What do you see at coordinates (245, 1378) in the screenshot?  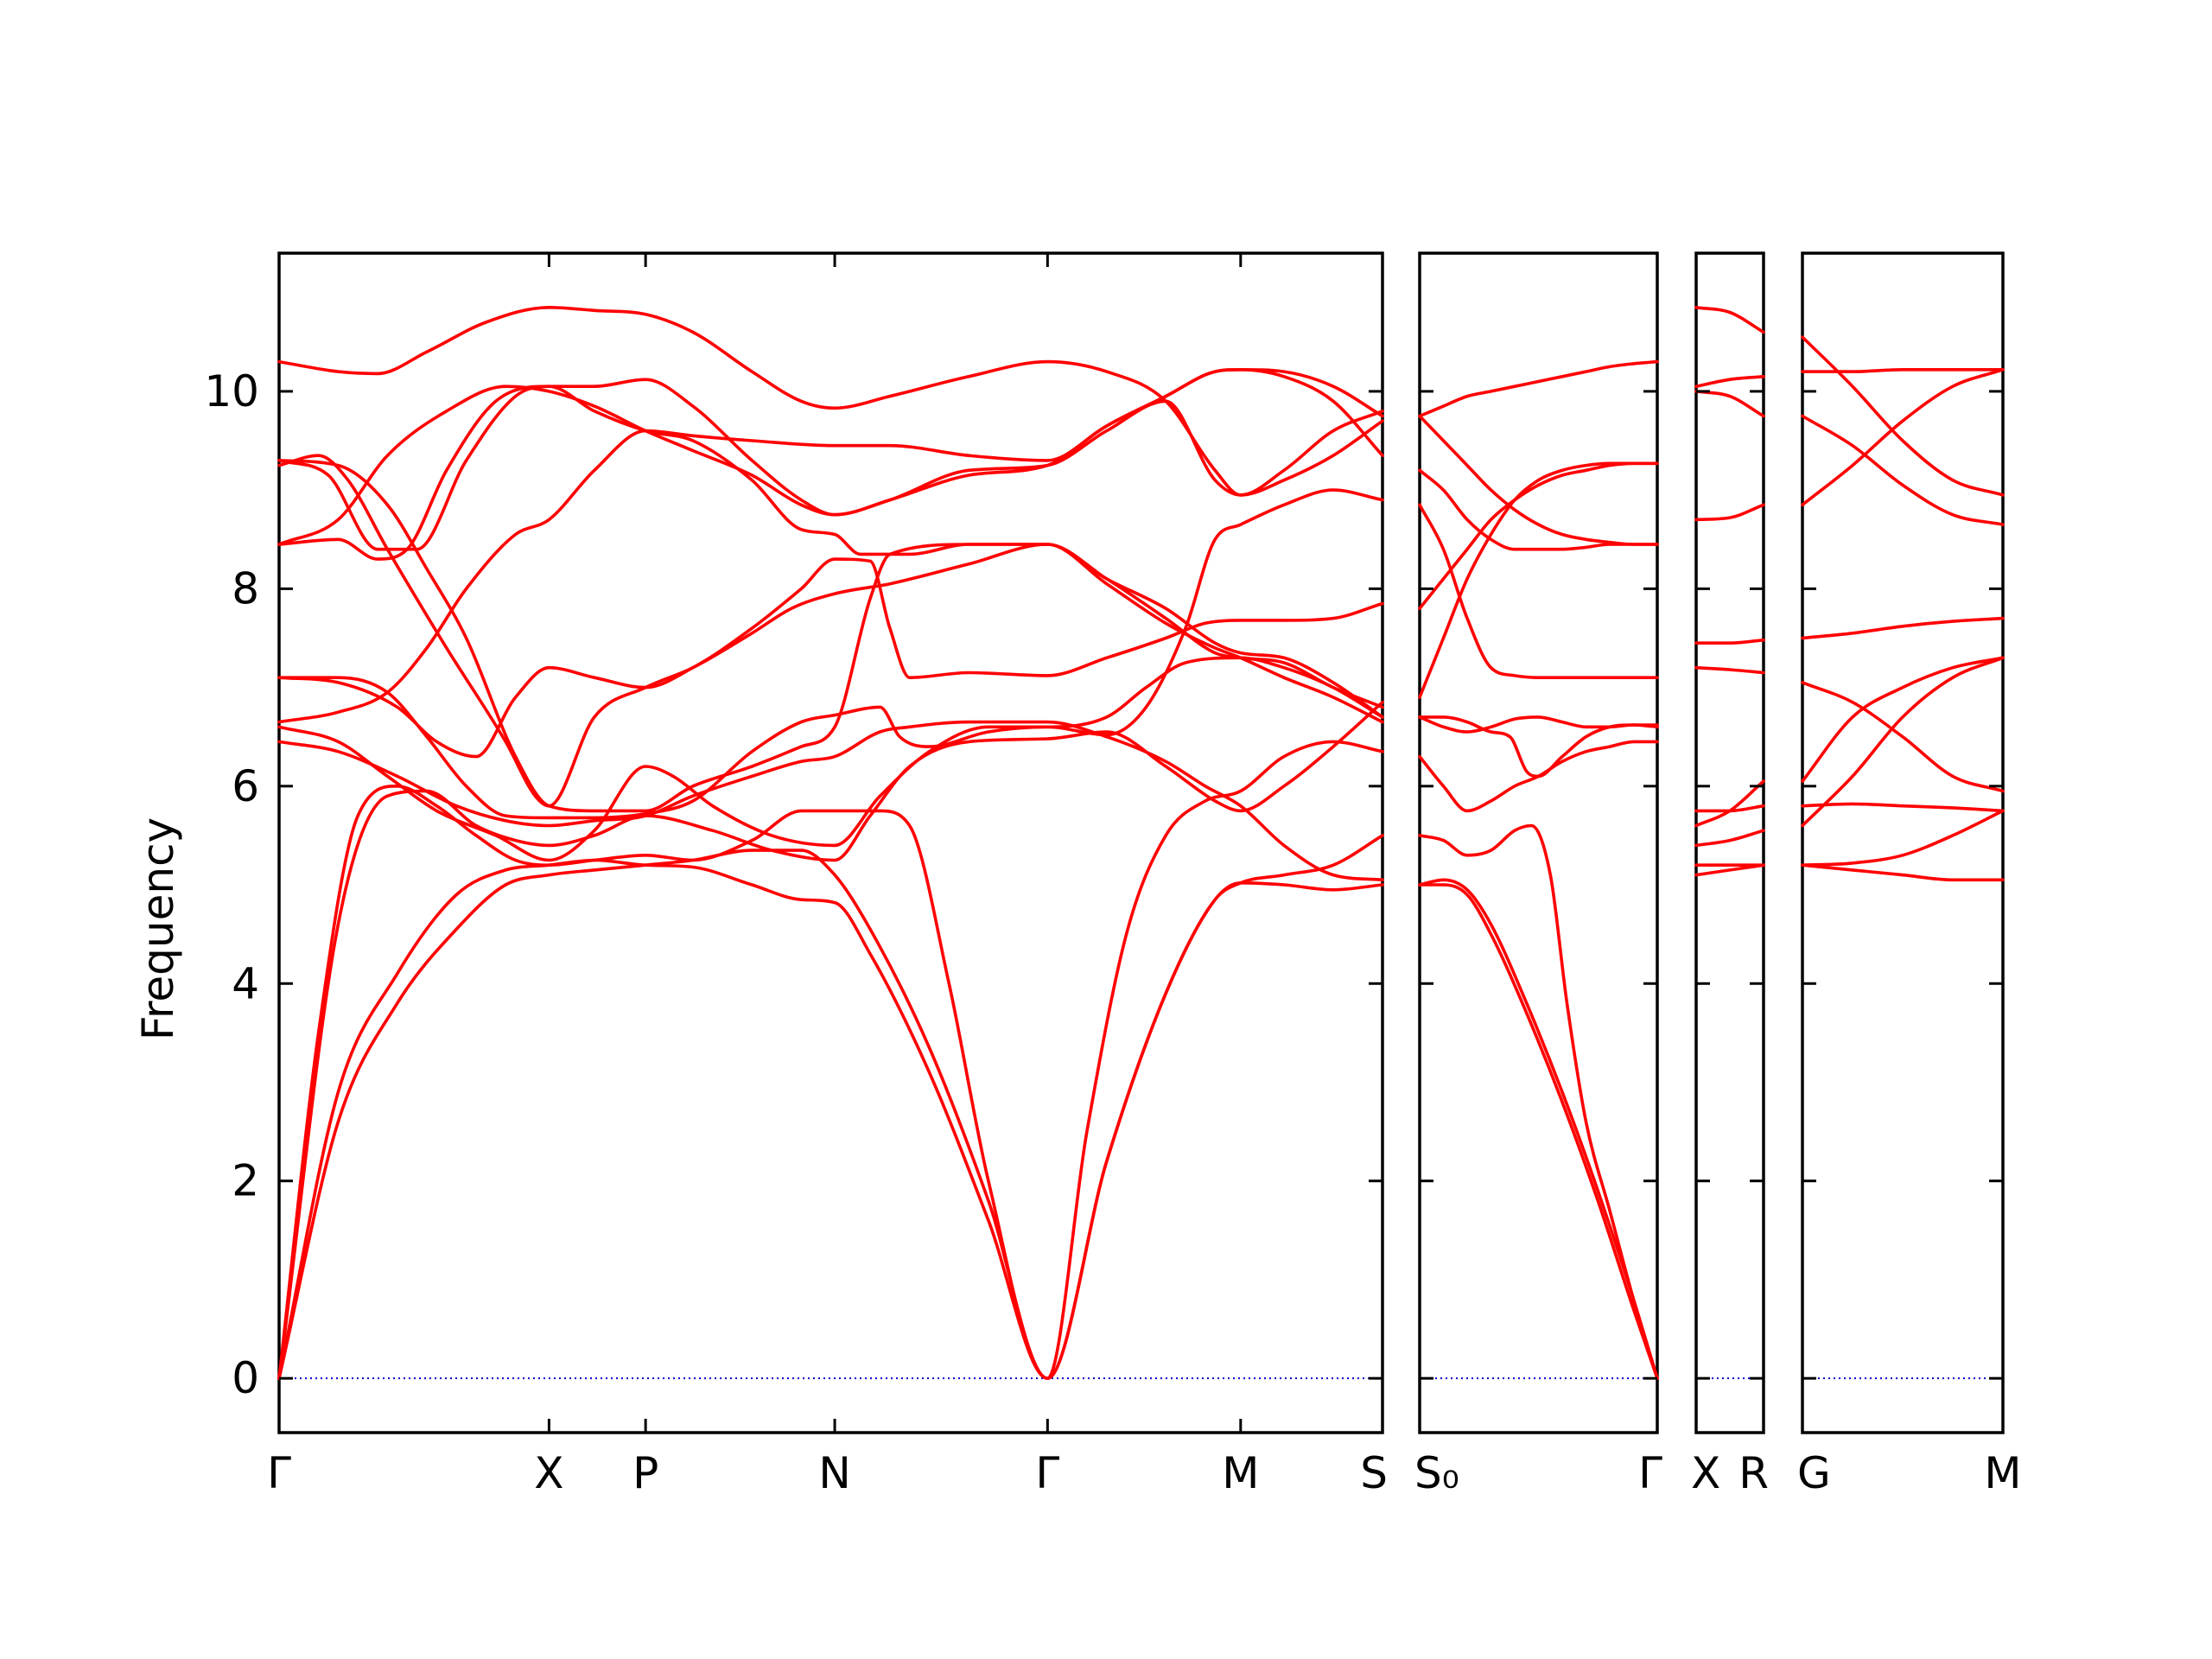 I see `y-tick-label: 0` at bounding box center [245, 1378].